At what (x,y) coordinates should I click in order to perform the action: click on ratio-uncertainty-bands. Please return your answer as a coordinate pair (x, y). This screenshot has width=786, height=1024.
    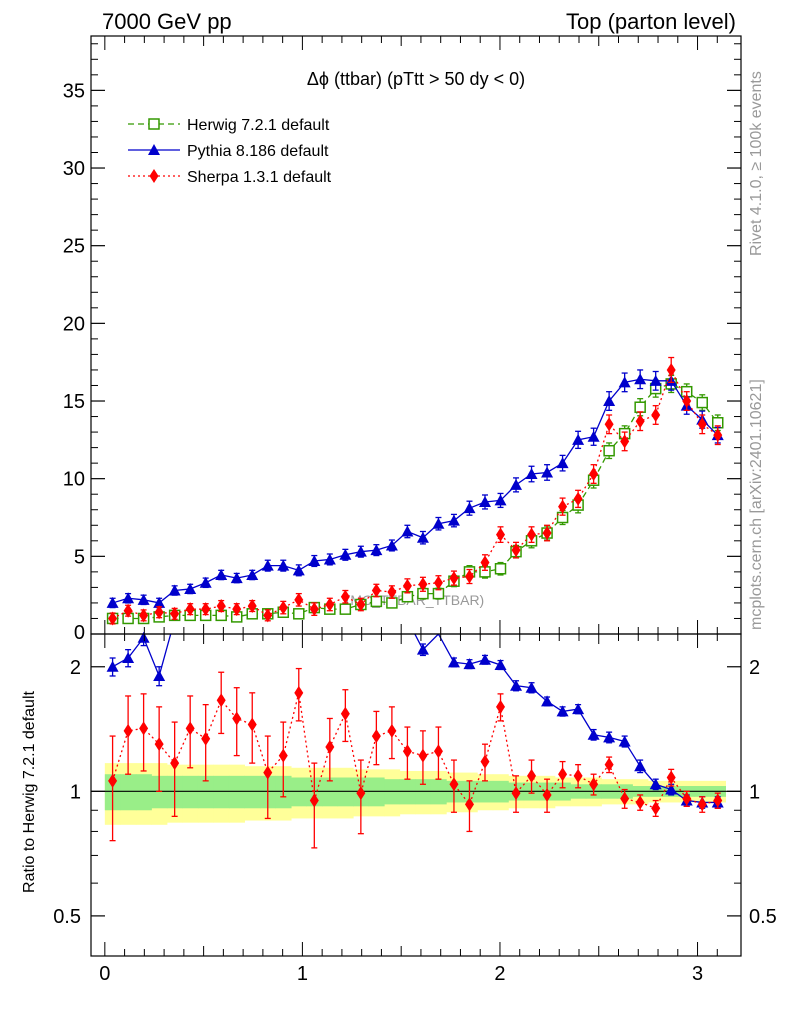
    Looking at the image, I should click on (415, 794).